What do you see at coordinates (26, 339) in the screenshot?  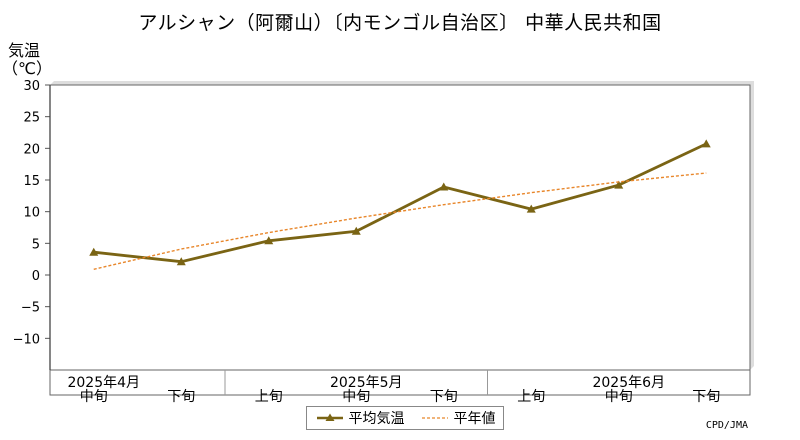 I see `y-tick-label: −10` at bounding box center [26, 339].